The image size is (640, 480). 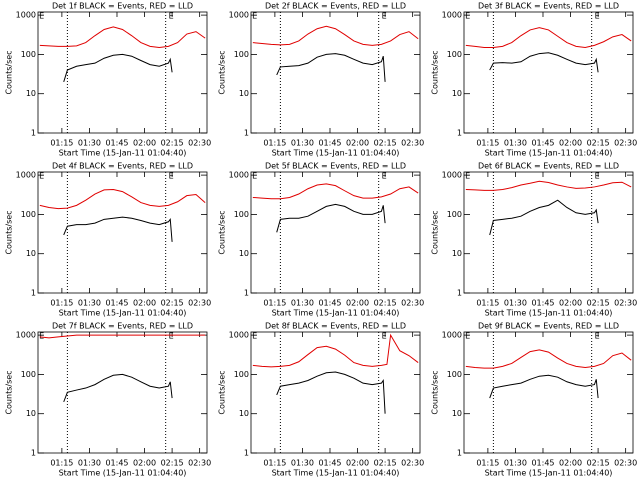 What do you see at coordinates (335, 166) in the screenshot?
I see `chart-title: Det 5f BLACK = Events, RED = LLD` at bounding box center [335, 166].